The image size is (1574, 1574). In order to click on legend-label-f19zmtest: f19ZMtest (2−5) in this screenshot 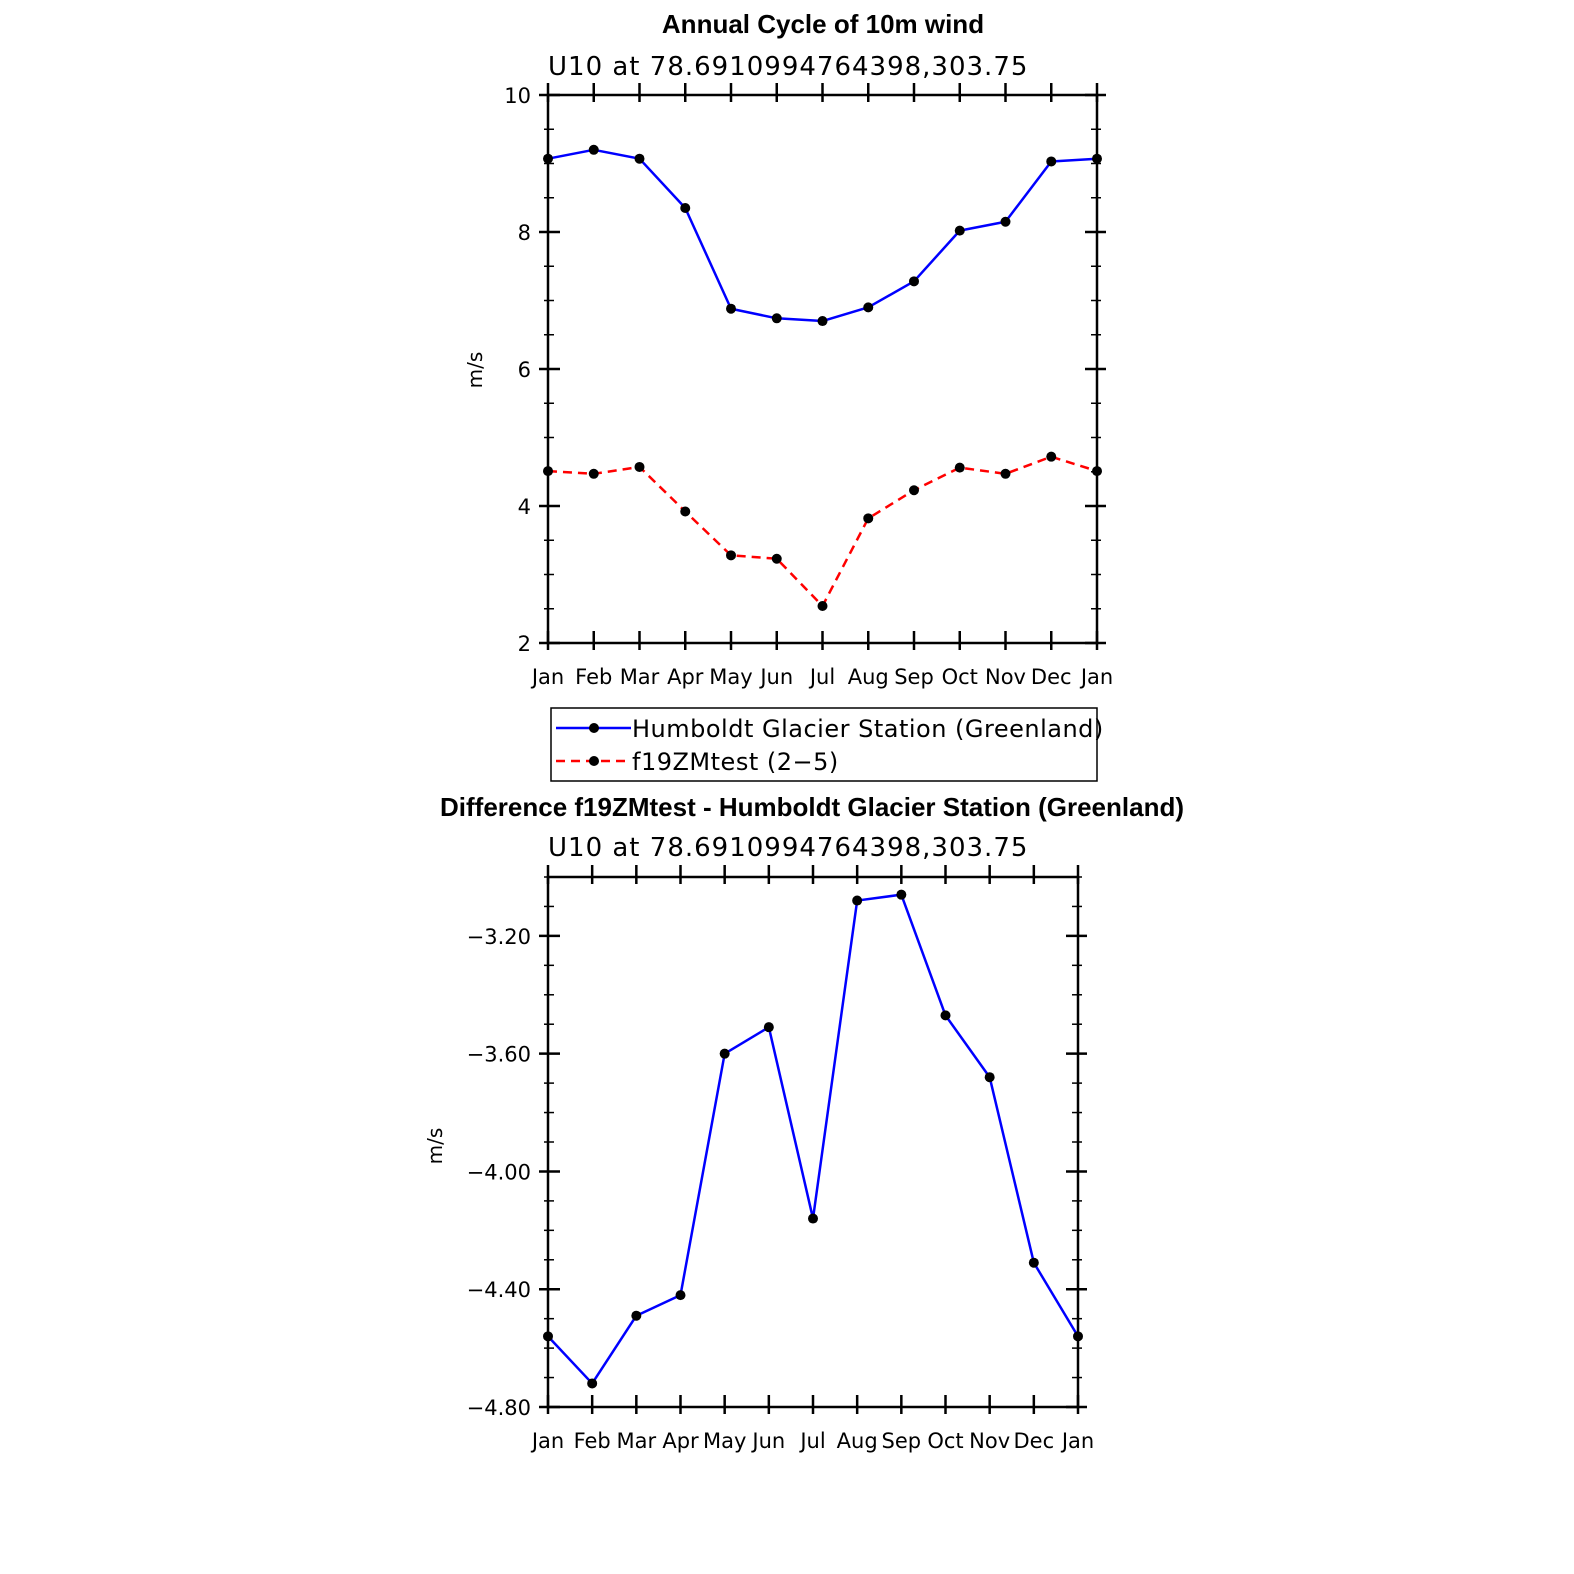, I will do `click(735, 762)`.